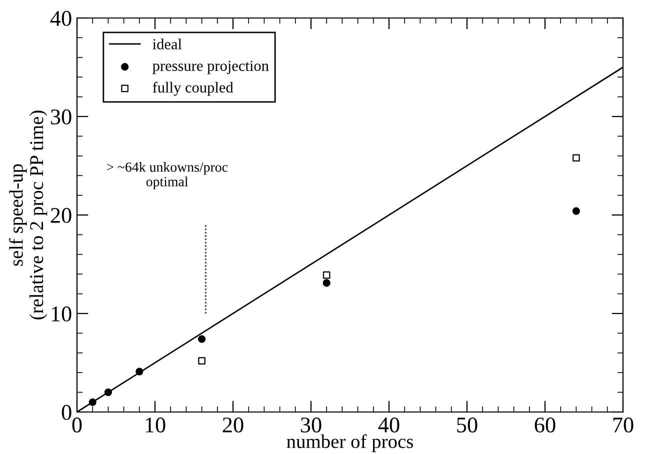 Image resolution: width=649 pixels, height=454 pixels. I want to click on x-axis-title: number of procs, so click(350, 443).